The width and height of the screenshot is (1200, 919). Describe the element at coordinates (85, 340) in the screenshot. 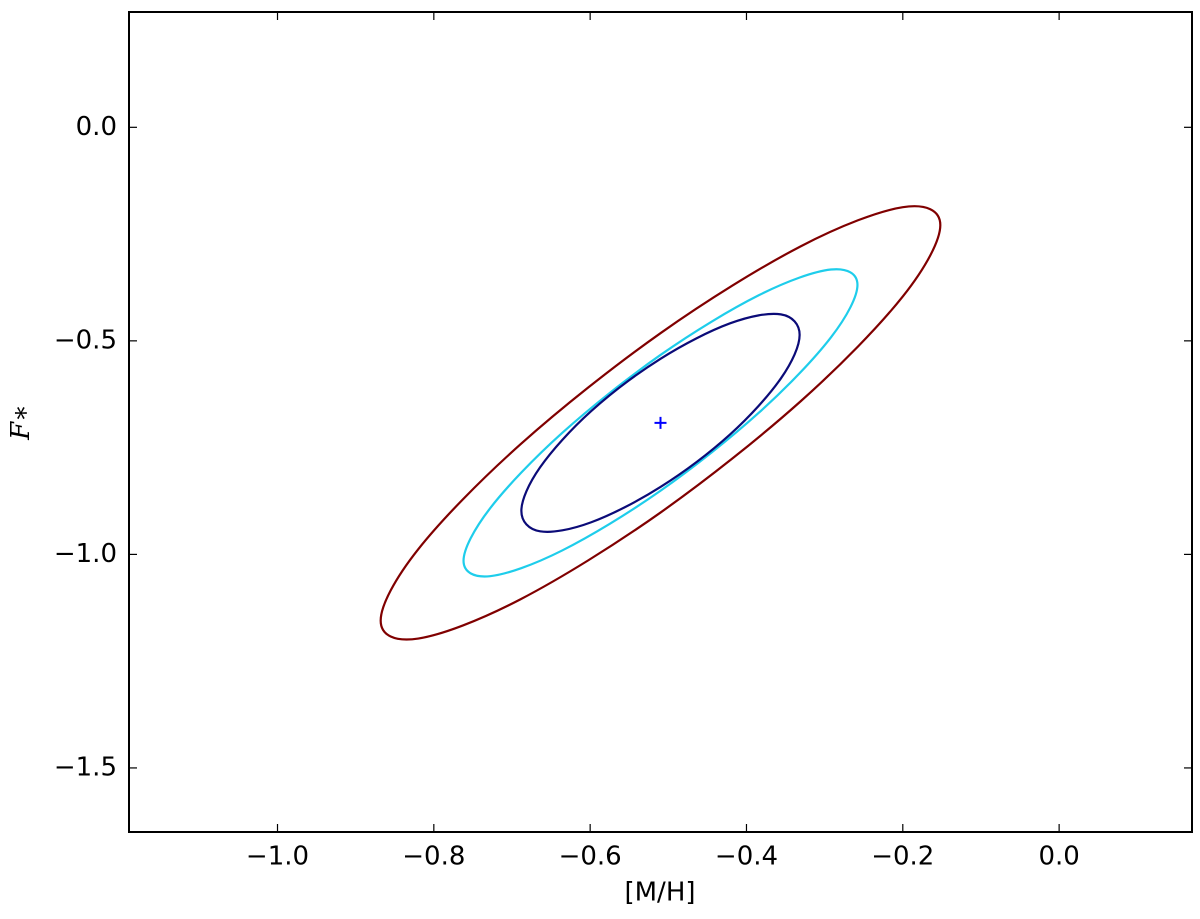

I see `y-tick-label: −0.5` at that location.